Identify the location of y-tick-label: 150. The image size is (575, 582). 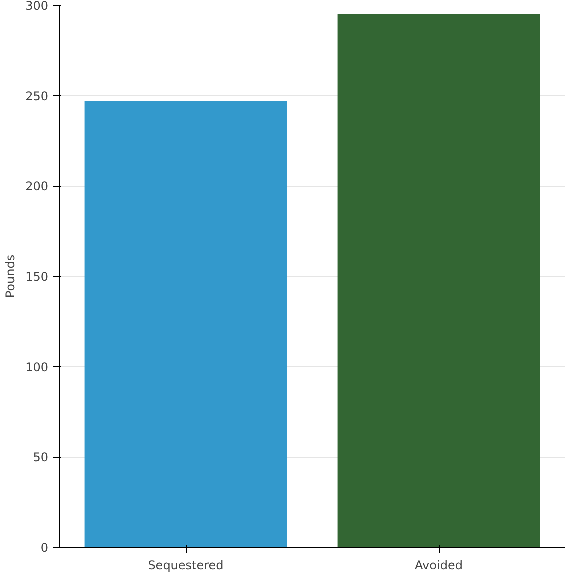
(37, 277).